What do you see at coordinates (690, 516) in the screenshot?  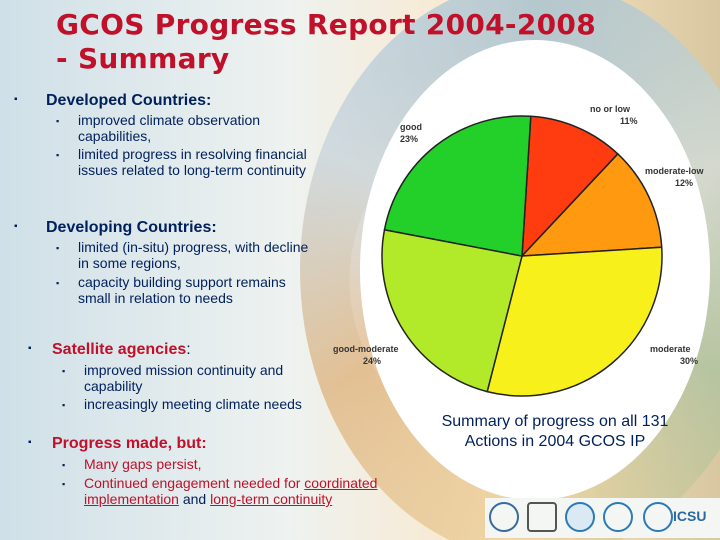 I see `icsu-logo-text: ICSU` at bounding box center [690, 516].